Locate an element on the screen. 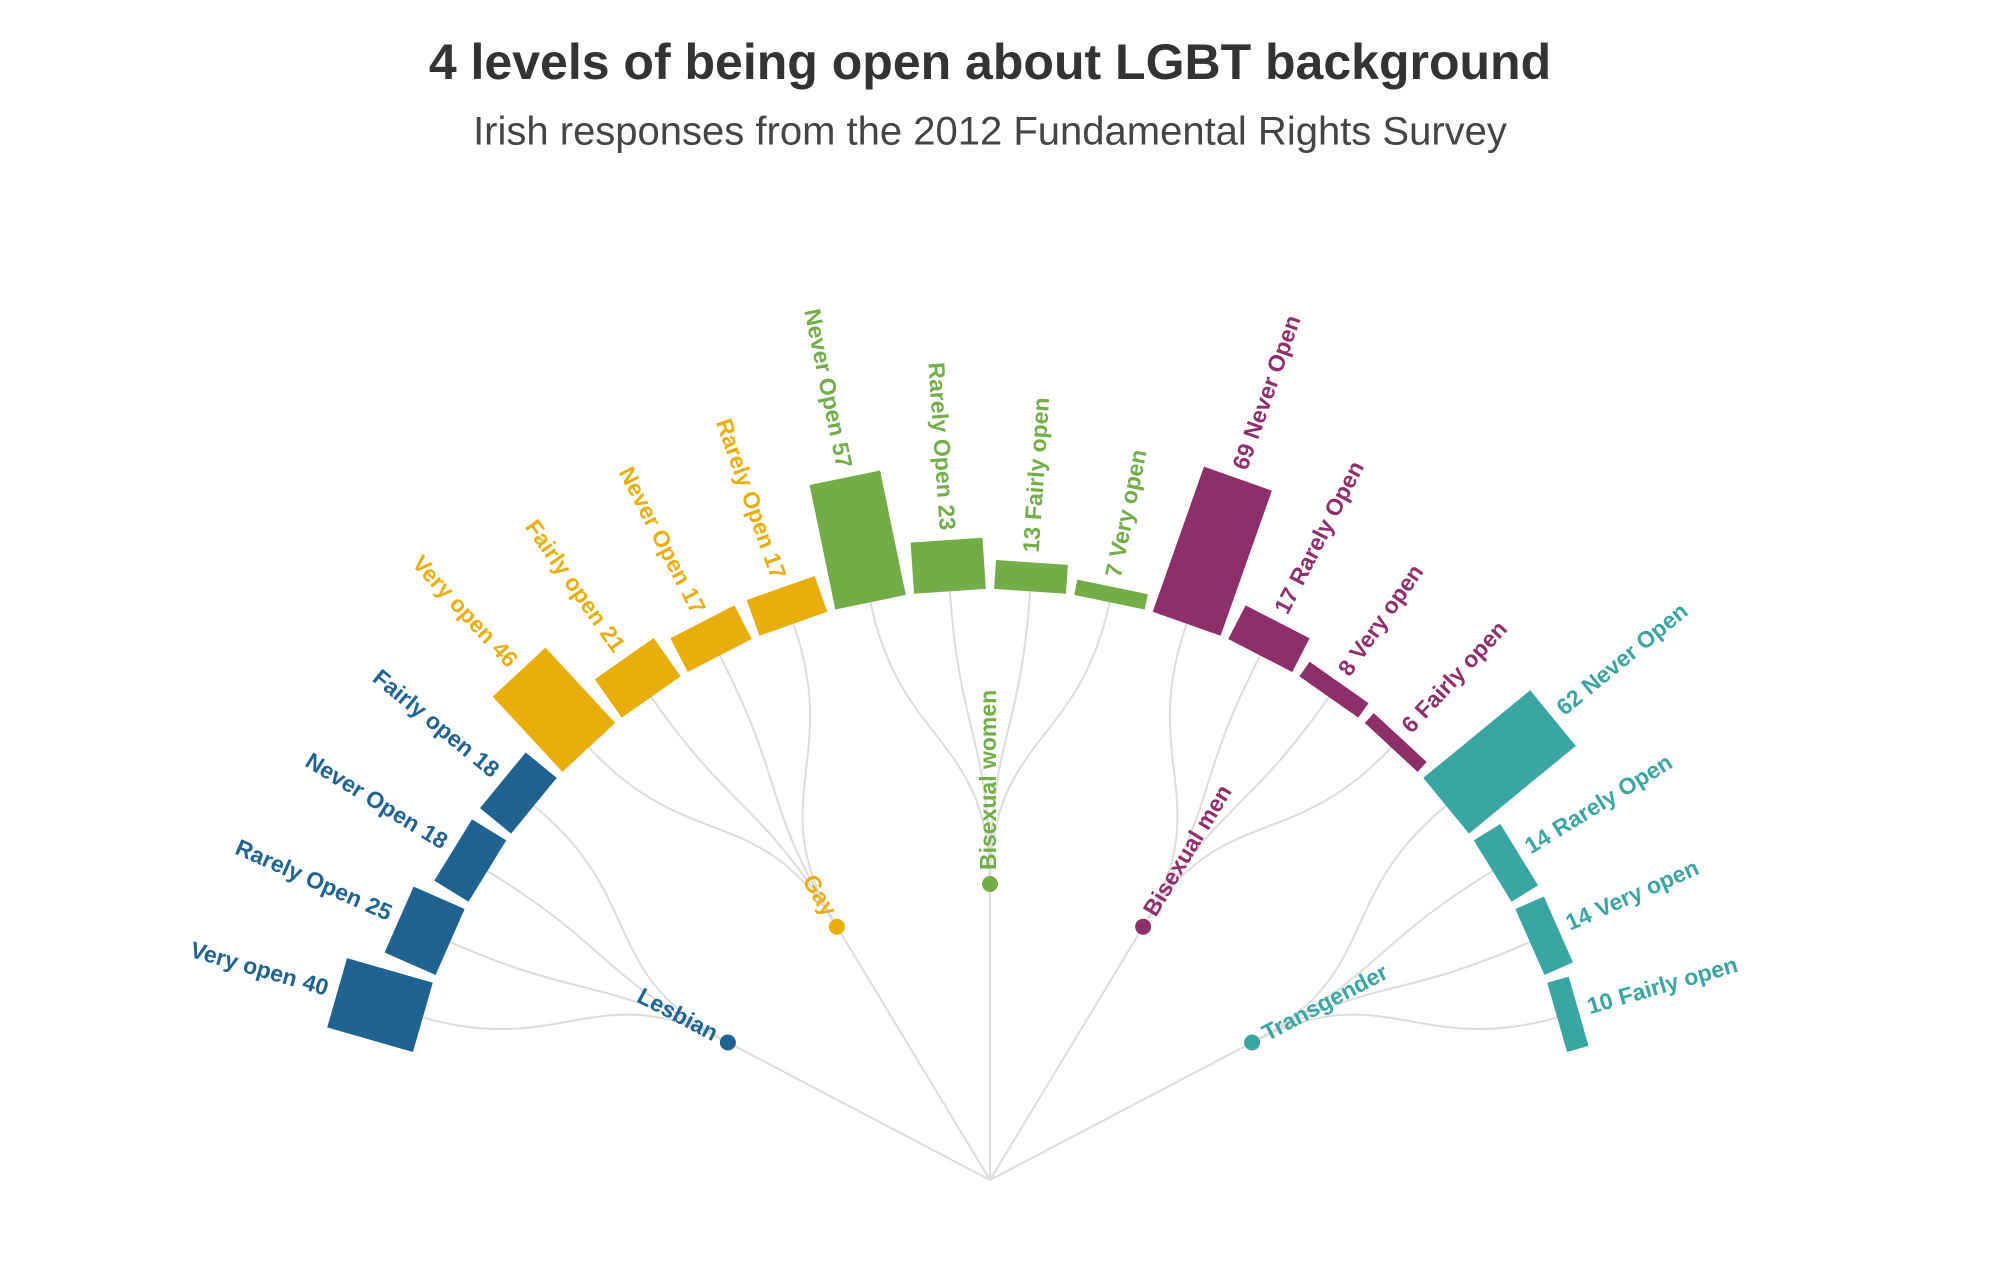 Image resolution: width=2000 pixels, height=1269 pixels. leaf-label: Fairly open21 is located at coordinates (575, 586).